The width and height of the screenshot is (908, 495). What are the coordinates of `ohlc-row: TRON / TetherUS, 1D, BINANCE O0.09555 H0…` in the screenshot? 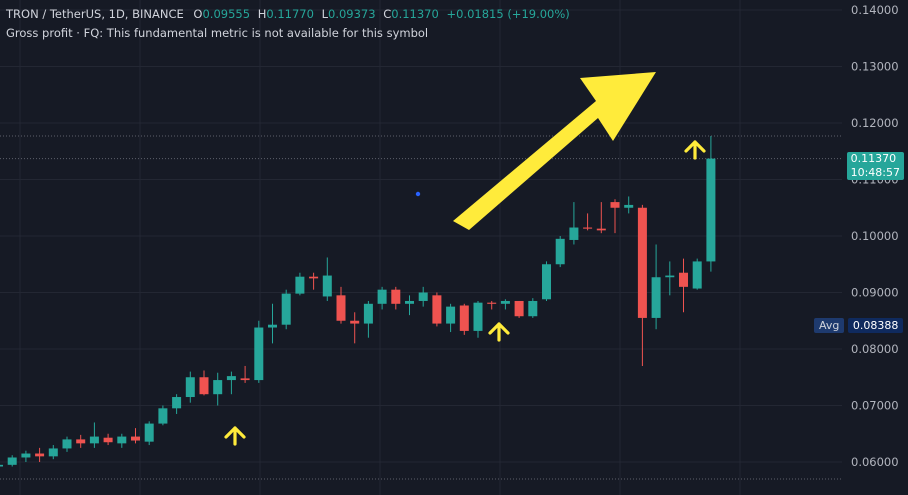 It's located at (288, 14).